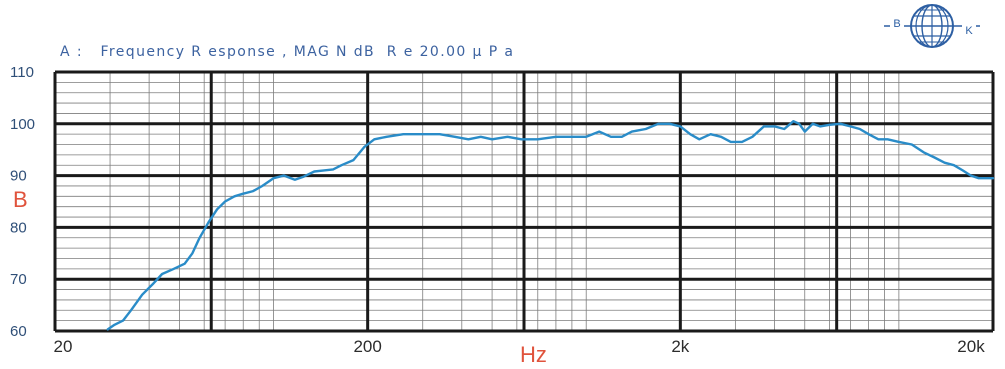 The width and height of the screenshot is (1005, 369). What do you see at coordinates (367, 346) in the screenshot?
I see `x-tick-label: 200` at bounding box center [367, 346].